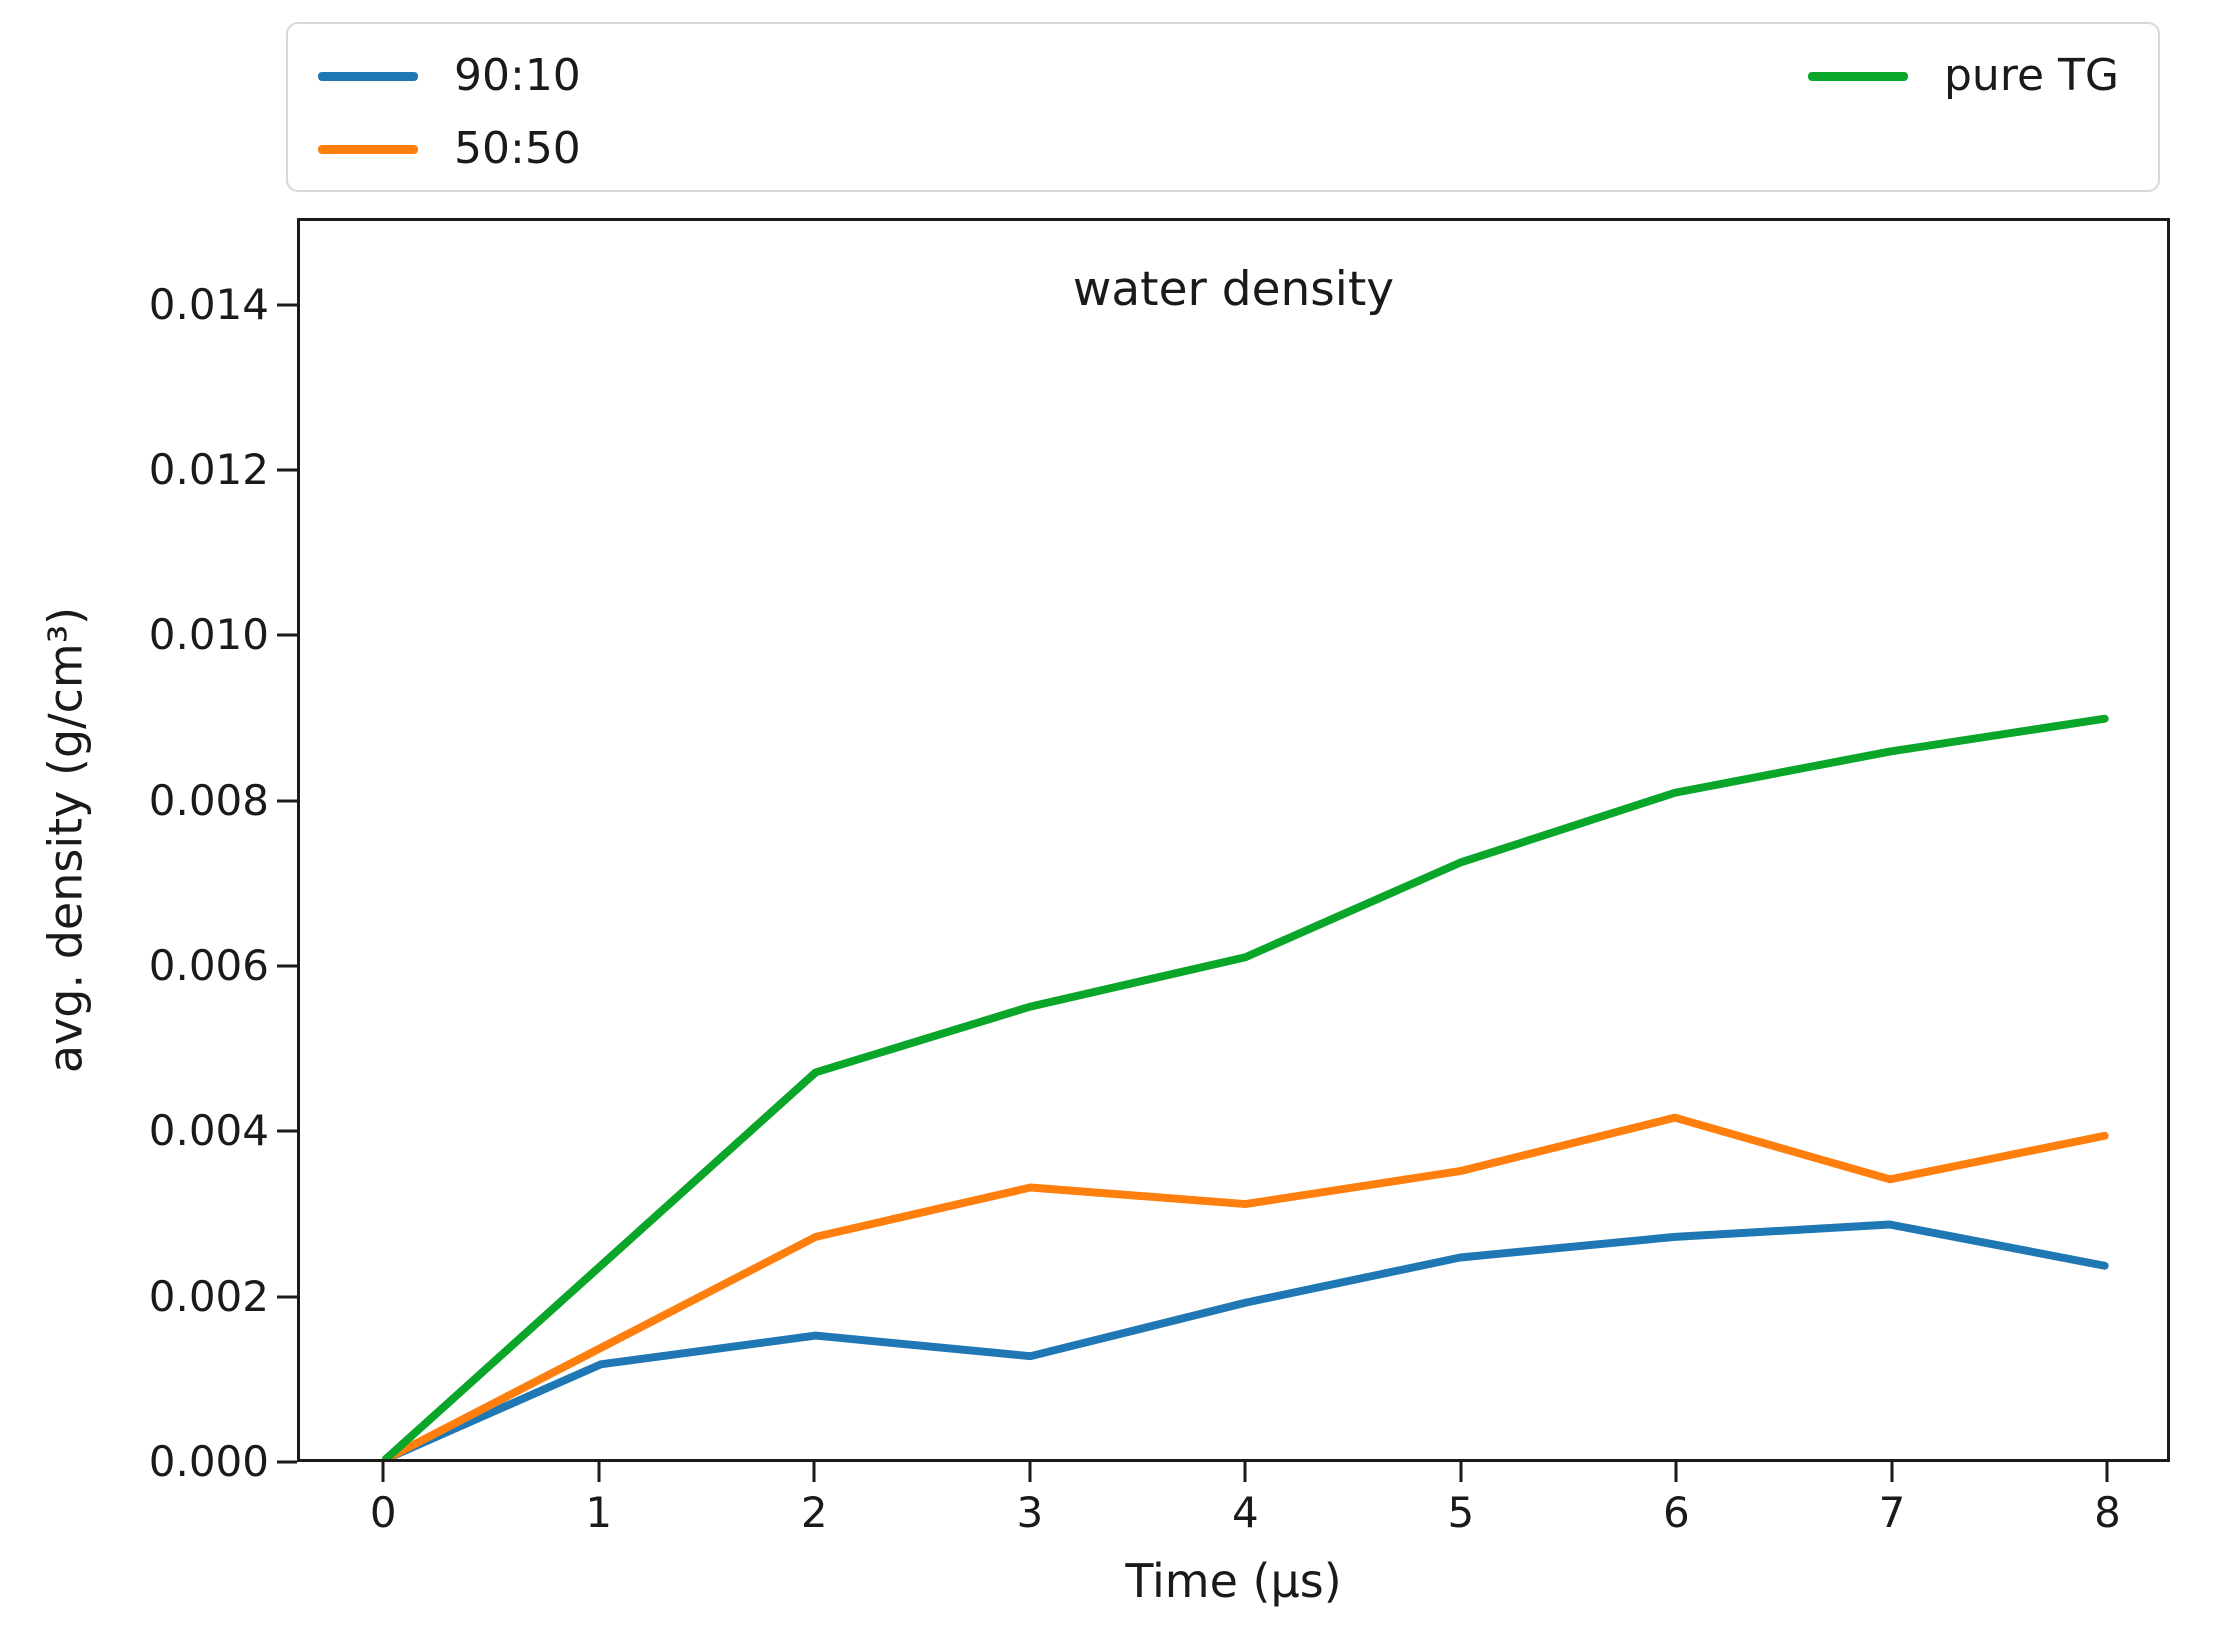 The image size is (2235, 1646). What do you see at coordinates (383, 1512) in the screenshot?
I see `x-tick-label: 0` at bounding box center [383, 1512].